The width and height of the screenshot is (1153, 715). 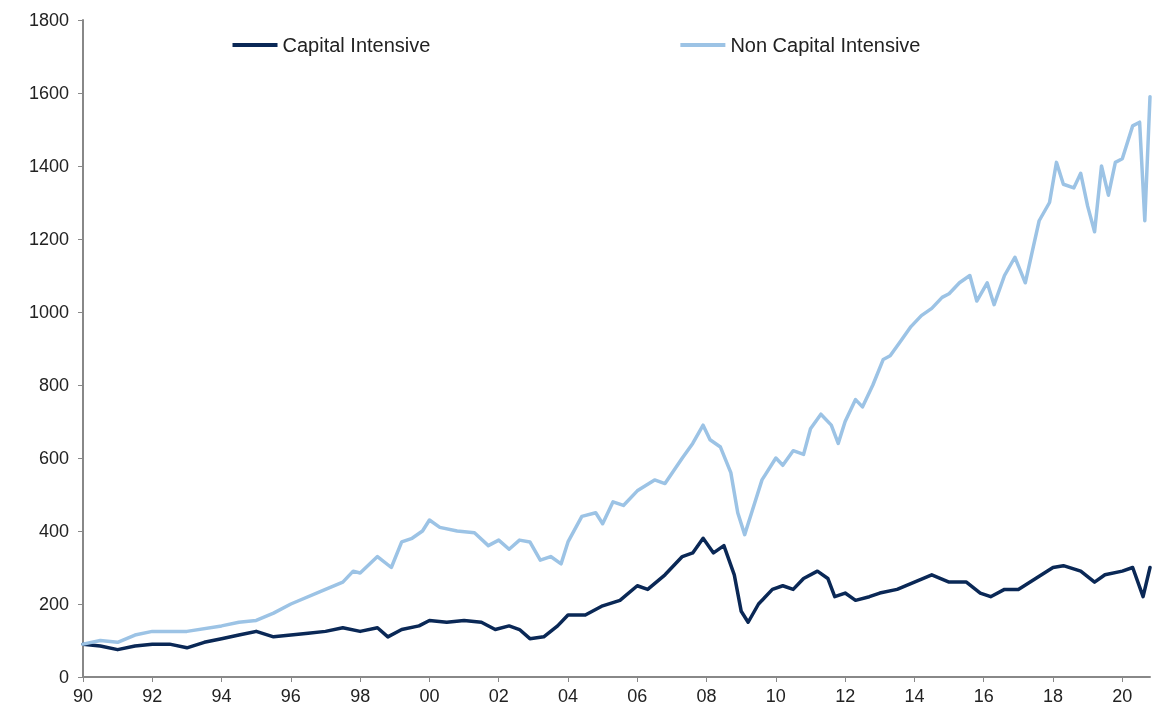 I want to click on x-tick-label: 04, so click(x=568, y=696).